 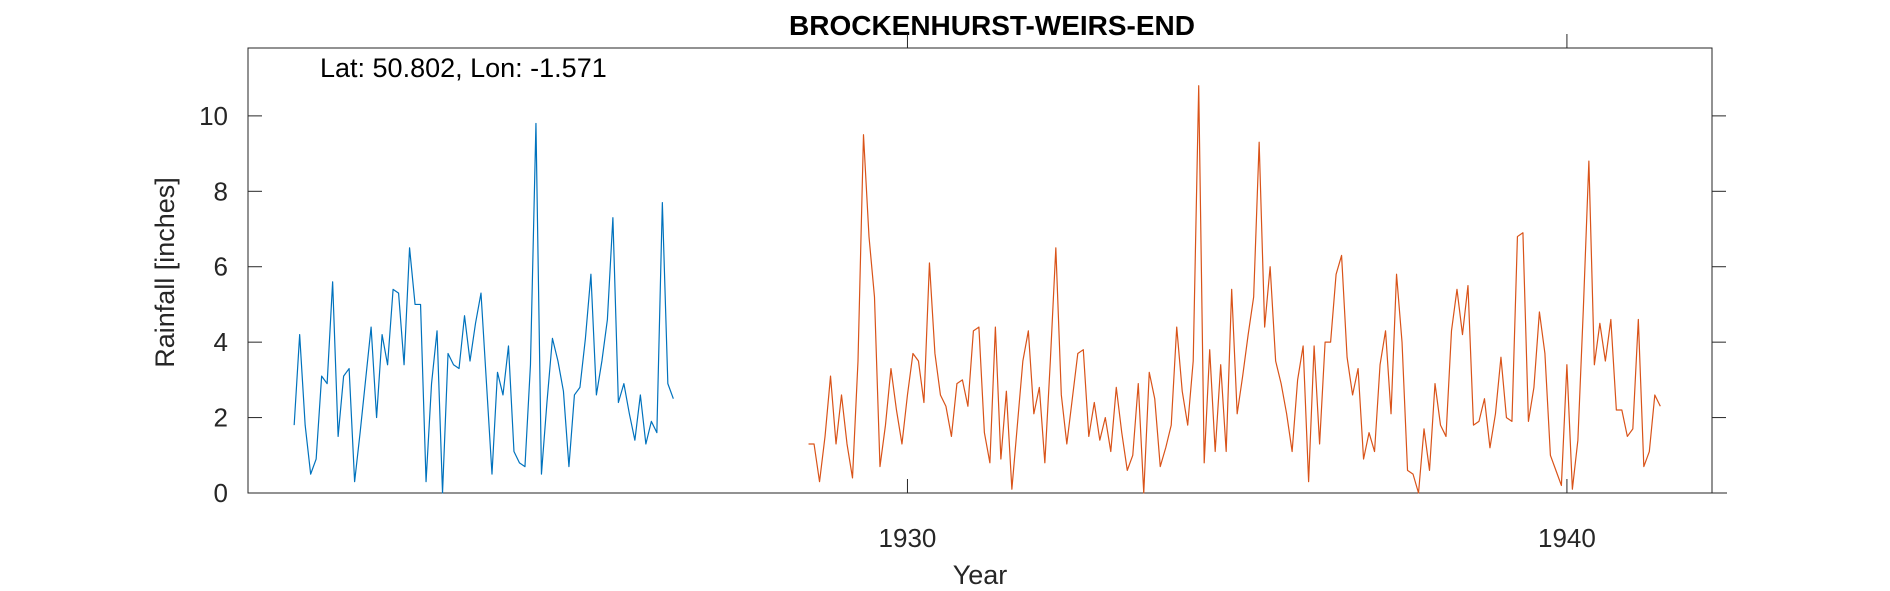 What do you see at coordinates (221, 493) in the screenshot?
I see `y-tick-label: 0` at bounding box center [221, 493].